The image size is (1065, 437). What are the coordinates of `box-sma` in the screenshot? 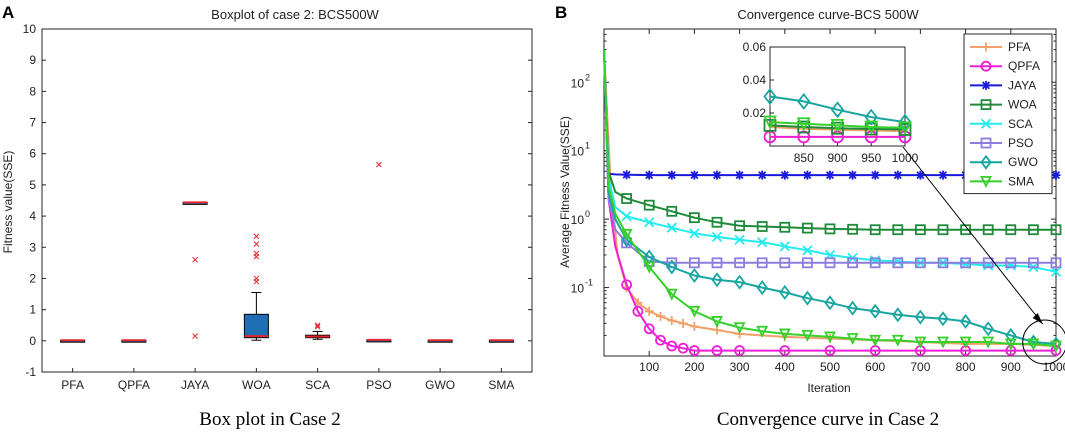 It's located at (501, 341).